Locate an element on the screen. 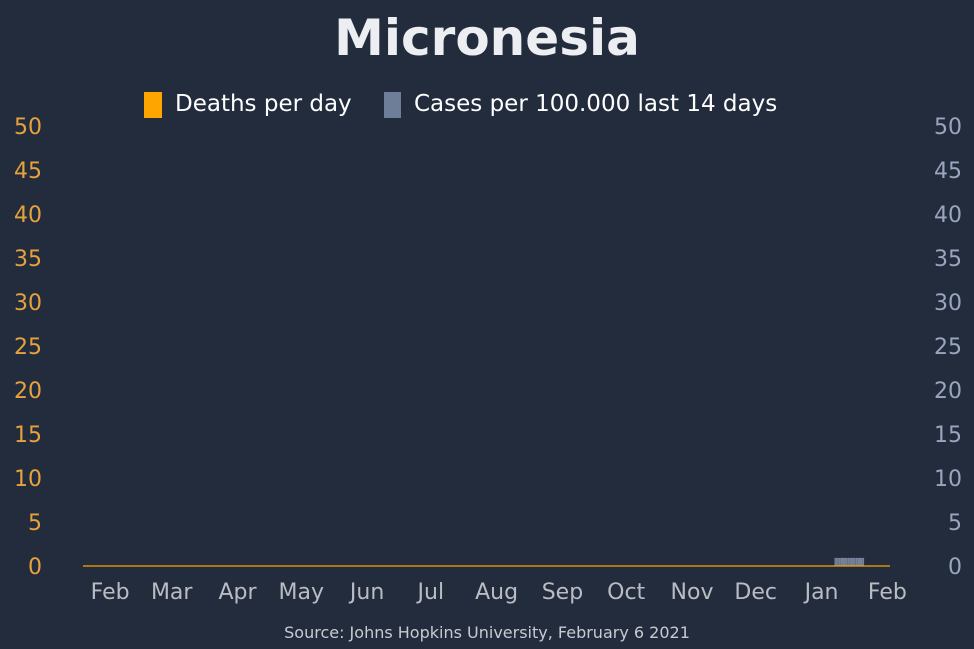  y-right-tick-label: 50 is located at coordinates (948, 127).